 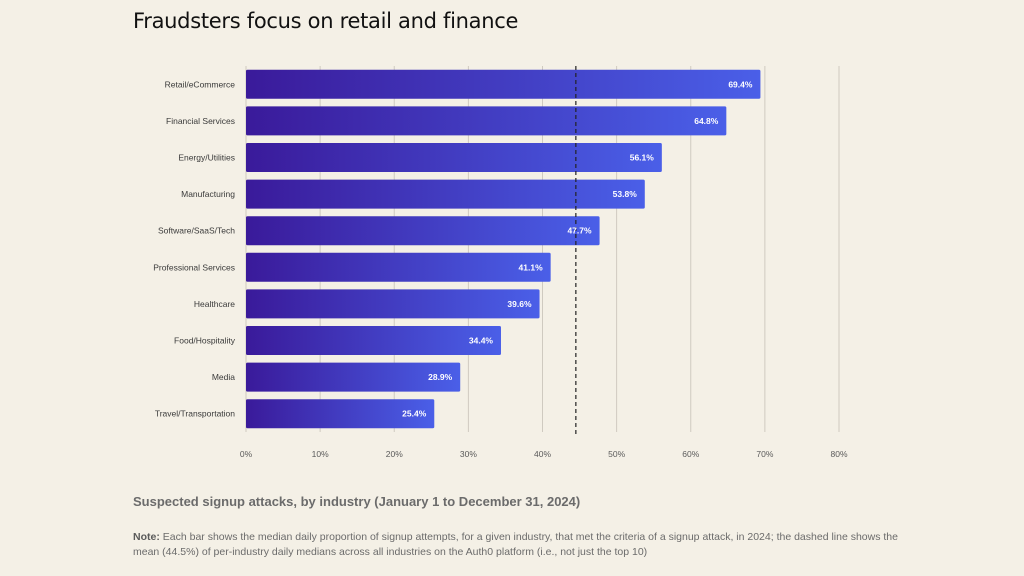 I want to click on category-label: Software/SaaS/Tech, so click(x=196, y=231).